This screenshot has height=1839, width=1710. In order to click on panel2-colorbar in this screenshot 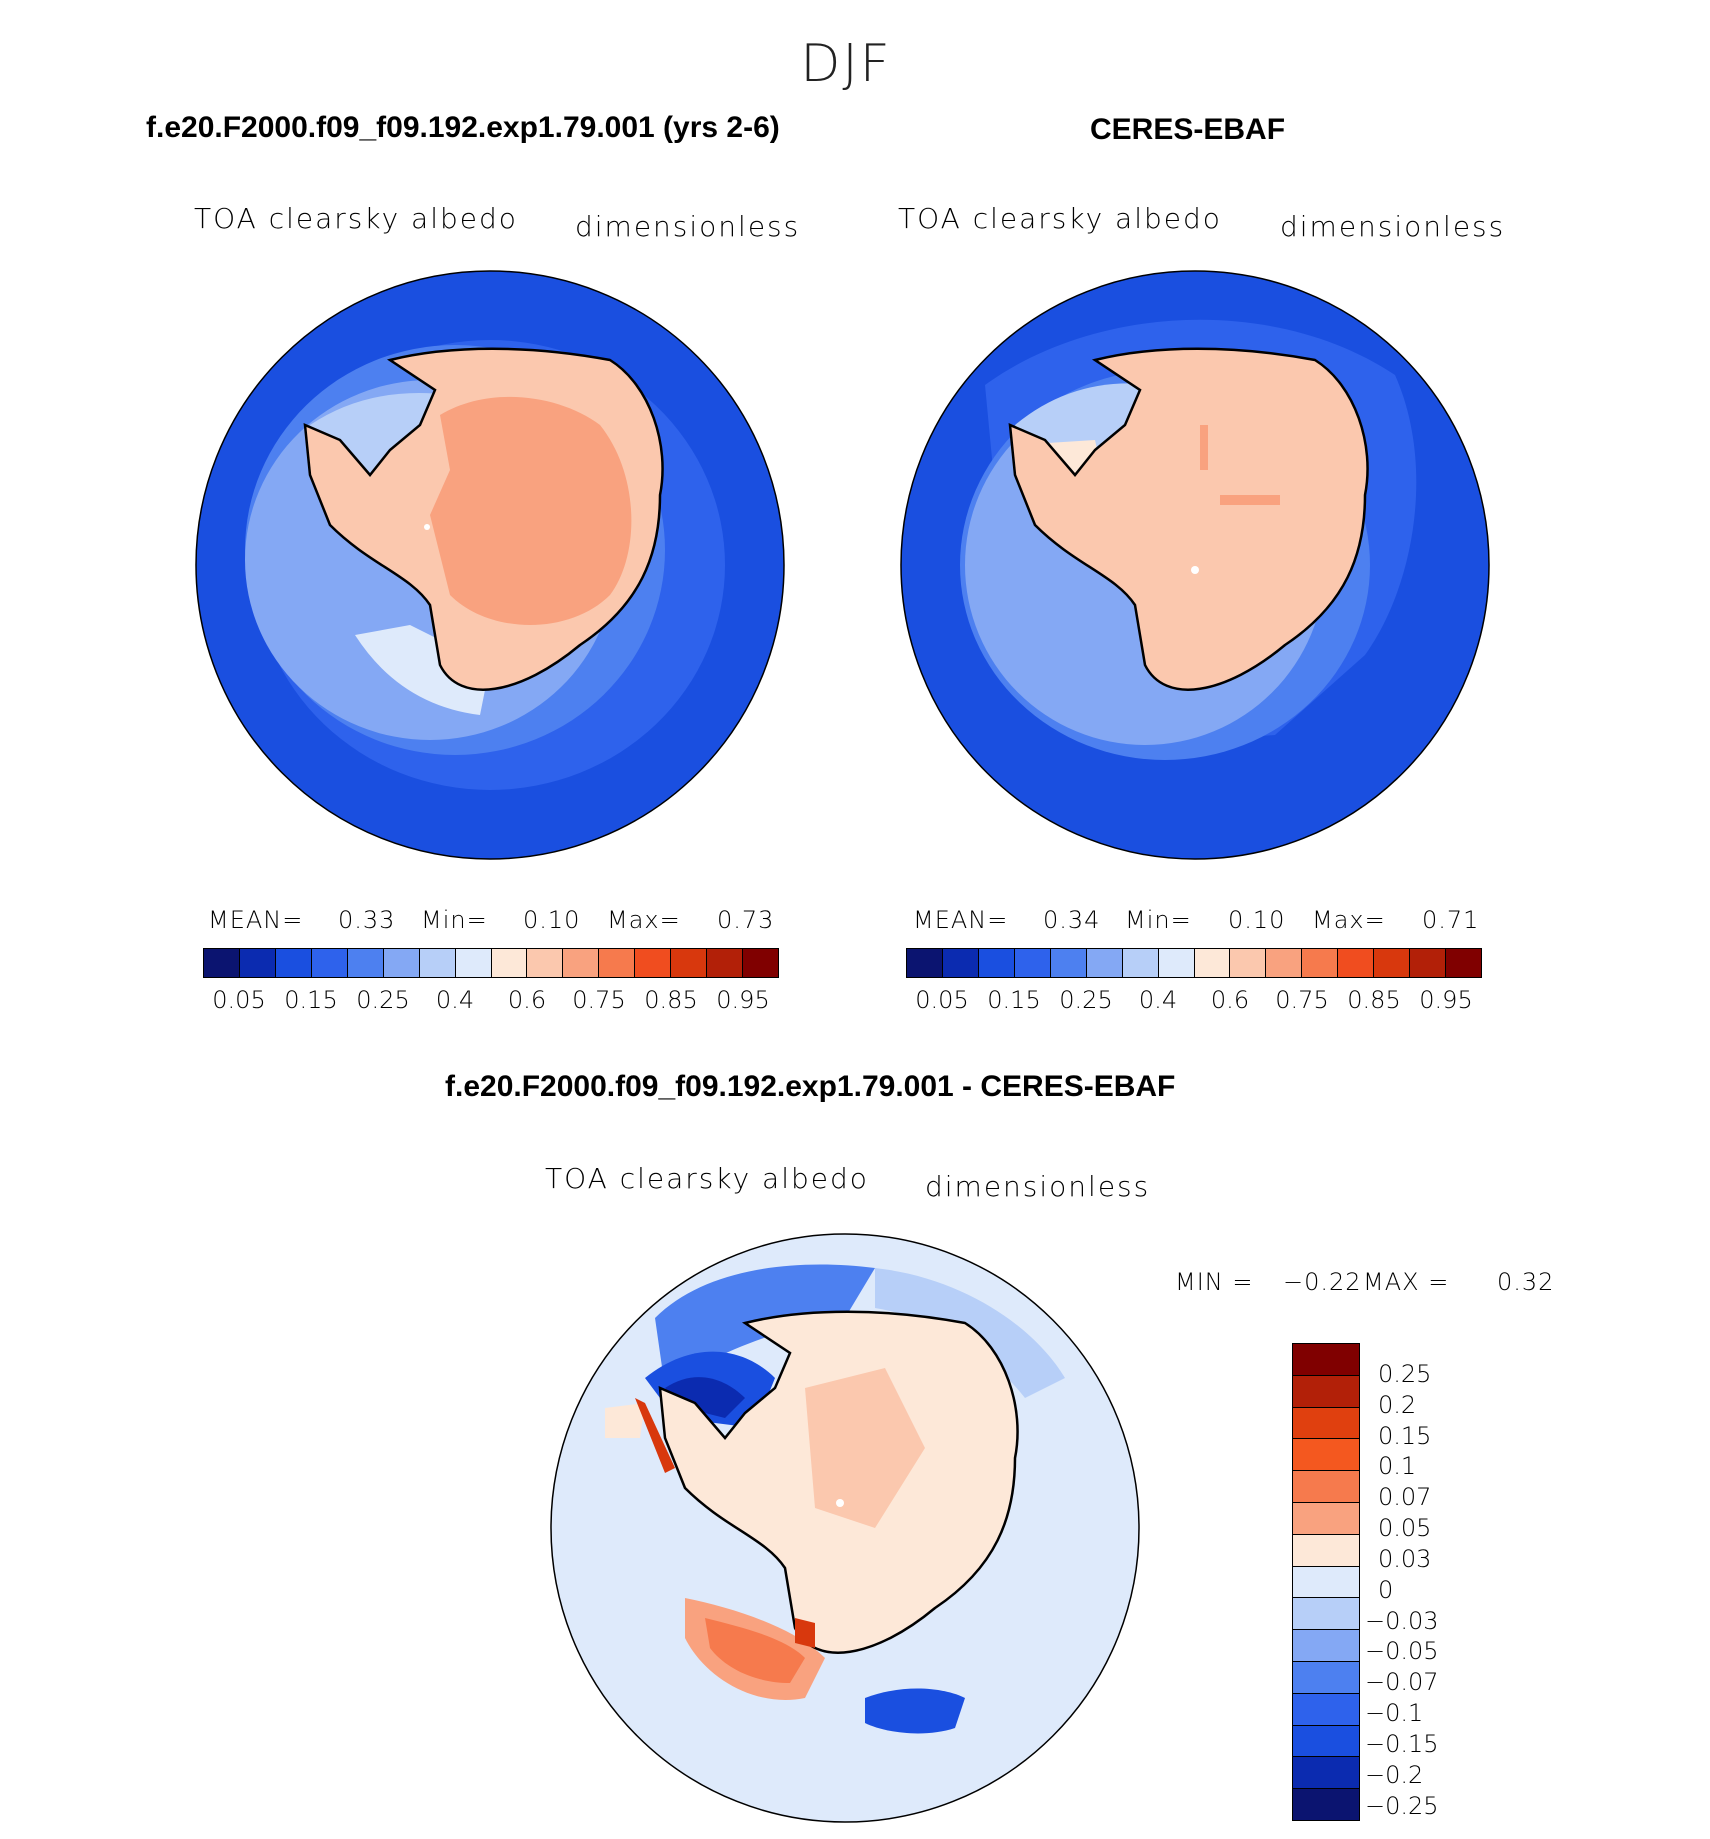, I will do `click(1194, 963)`.